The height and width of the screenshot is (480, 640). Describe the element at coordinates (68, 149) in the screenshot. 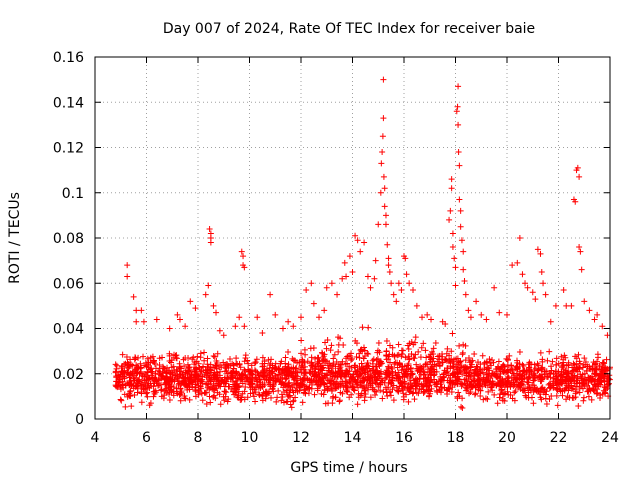

I see `y-tick-label: 0.12` at that location.